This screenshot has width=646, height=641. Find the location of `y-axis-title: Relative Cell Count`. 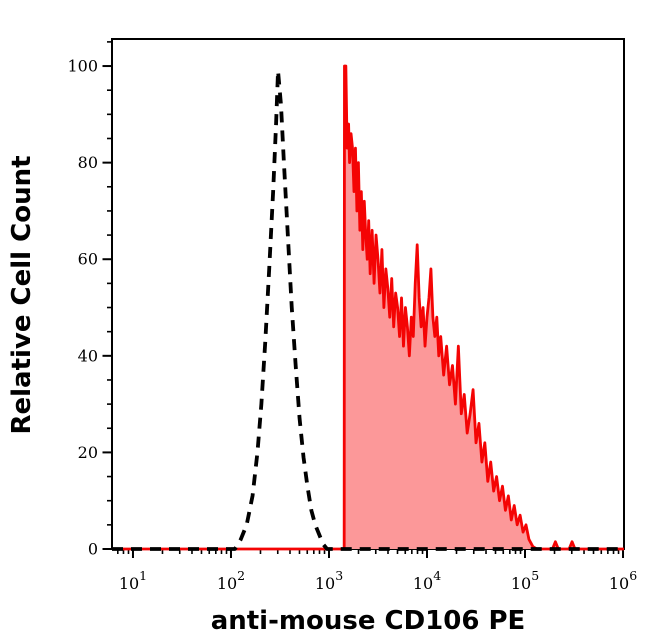

y-axis-title: Relative Cell Count is located at coordinates (22, 294).